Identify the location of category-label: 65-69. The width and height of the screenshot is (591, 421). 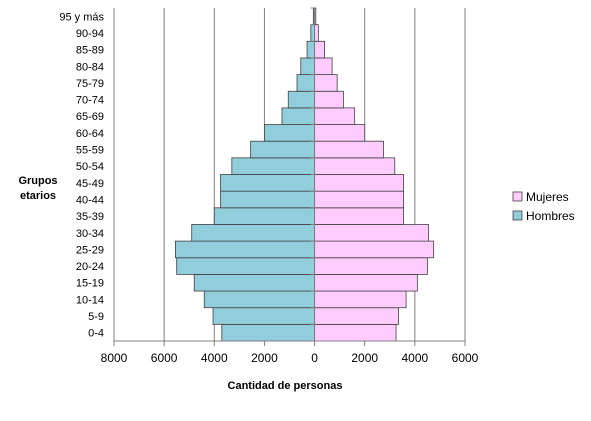
(90, 117).